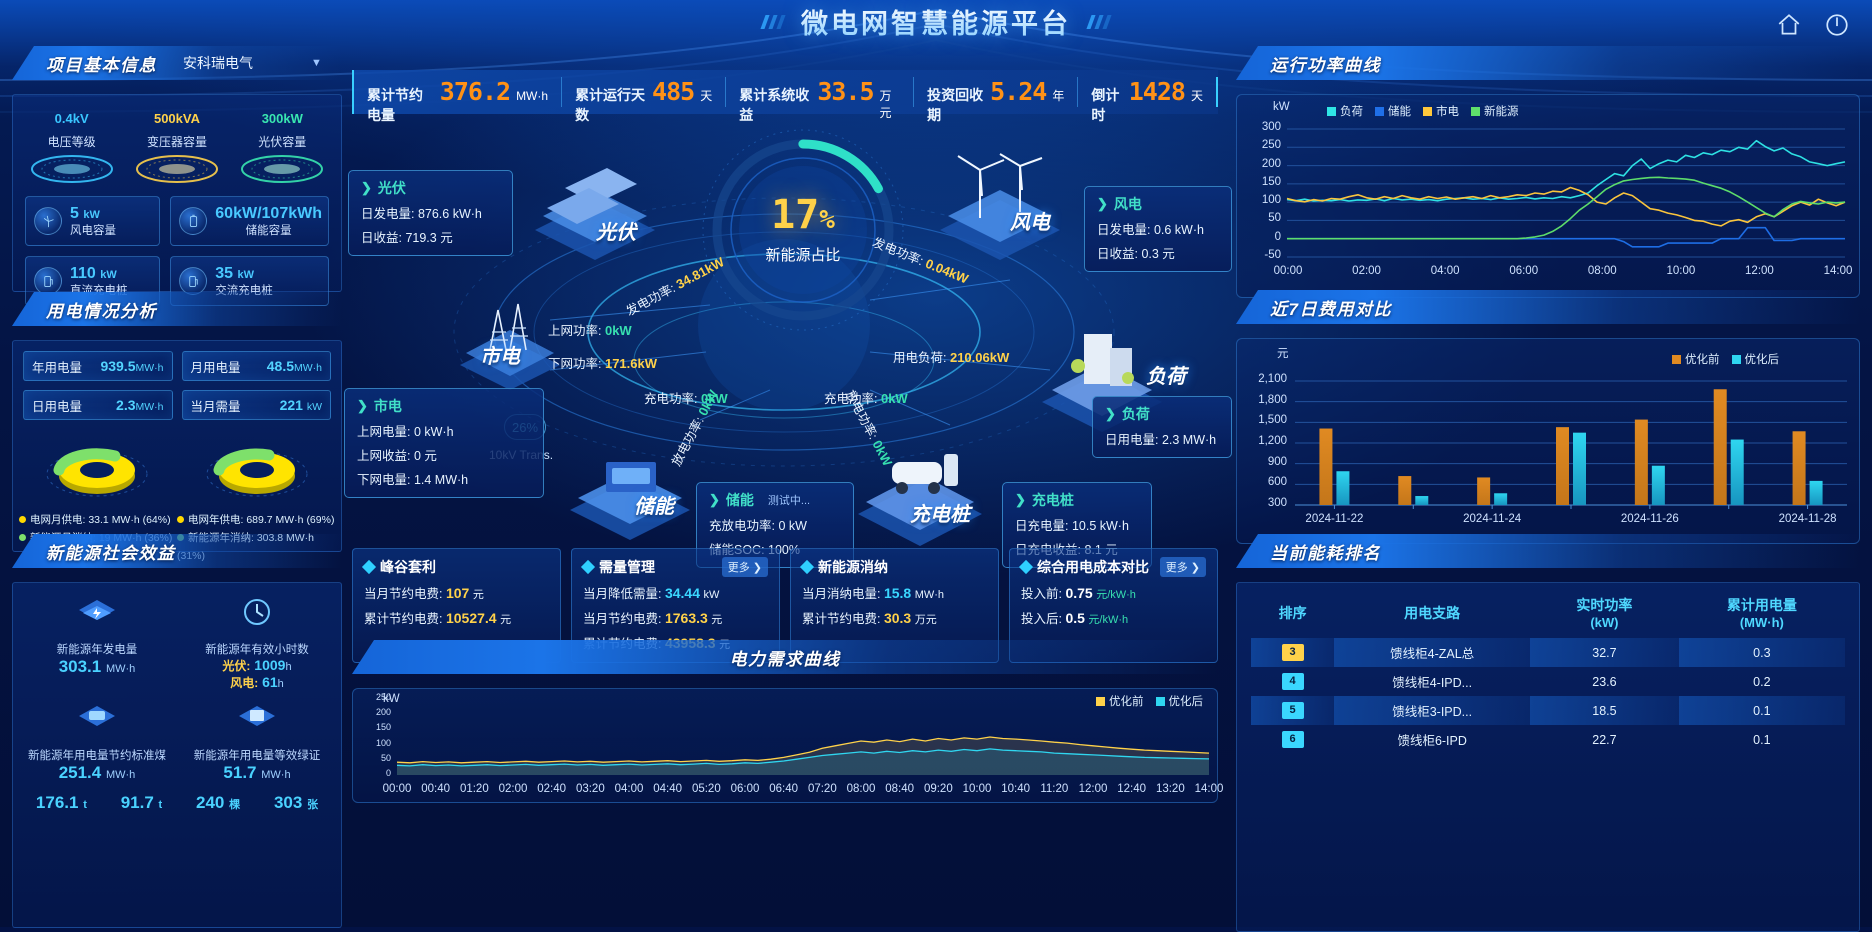  Describe the element at coordinates (218, 803) in the screenshot. I see `social-row3-item: 240 棵` at that location.